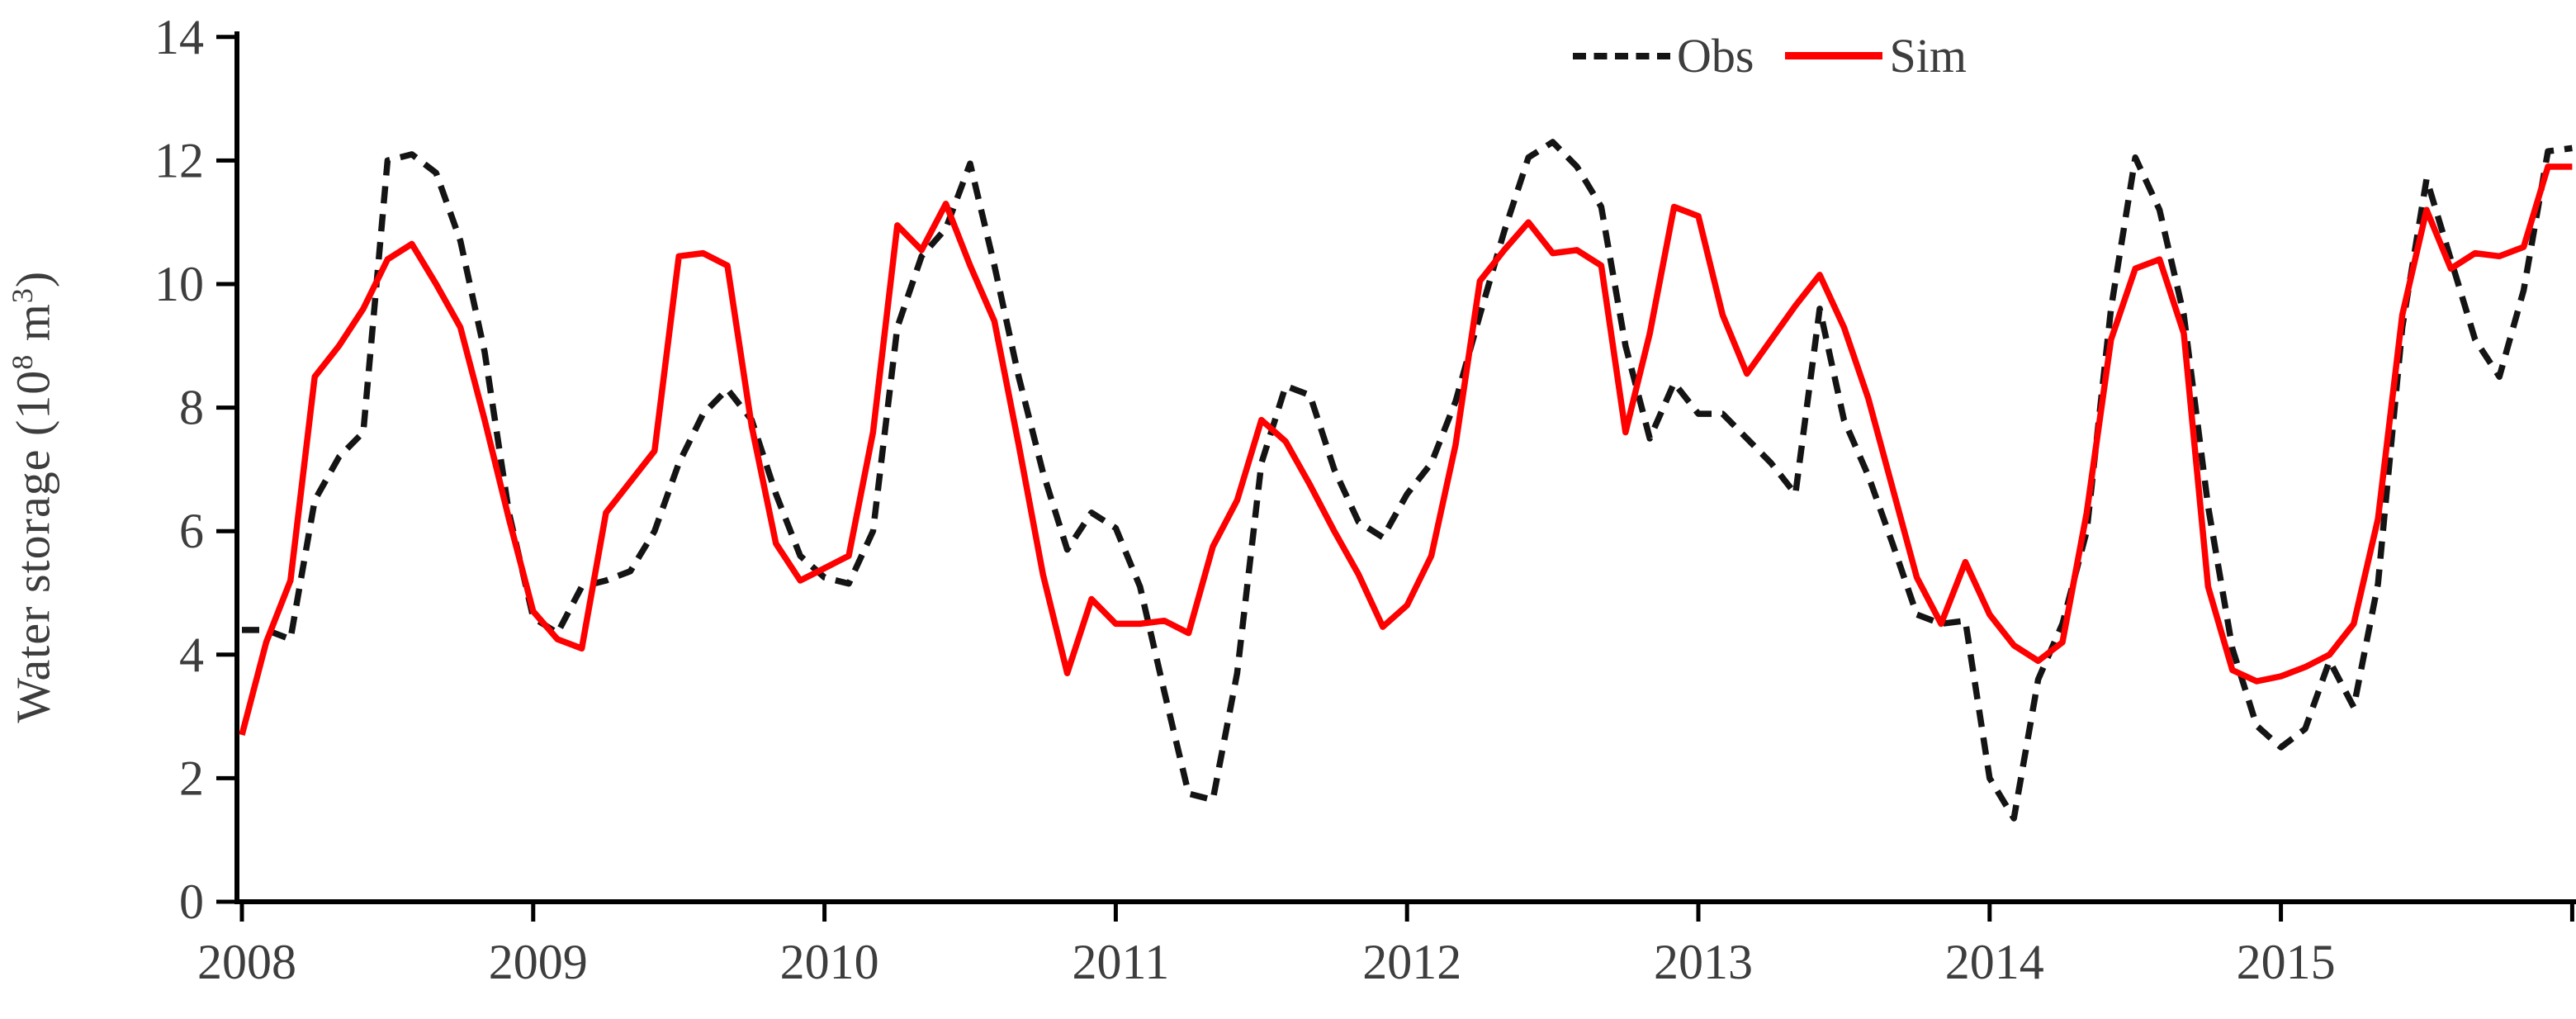  Describe the element at coordinates (1621, 55) in the screenshot. I see `obs-dashed-line-sample` at that location.